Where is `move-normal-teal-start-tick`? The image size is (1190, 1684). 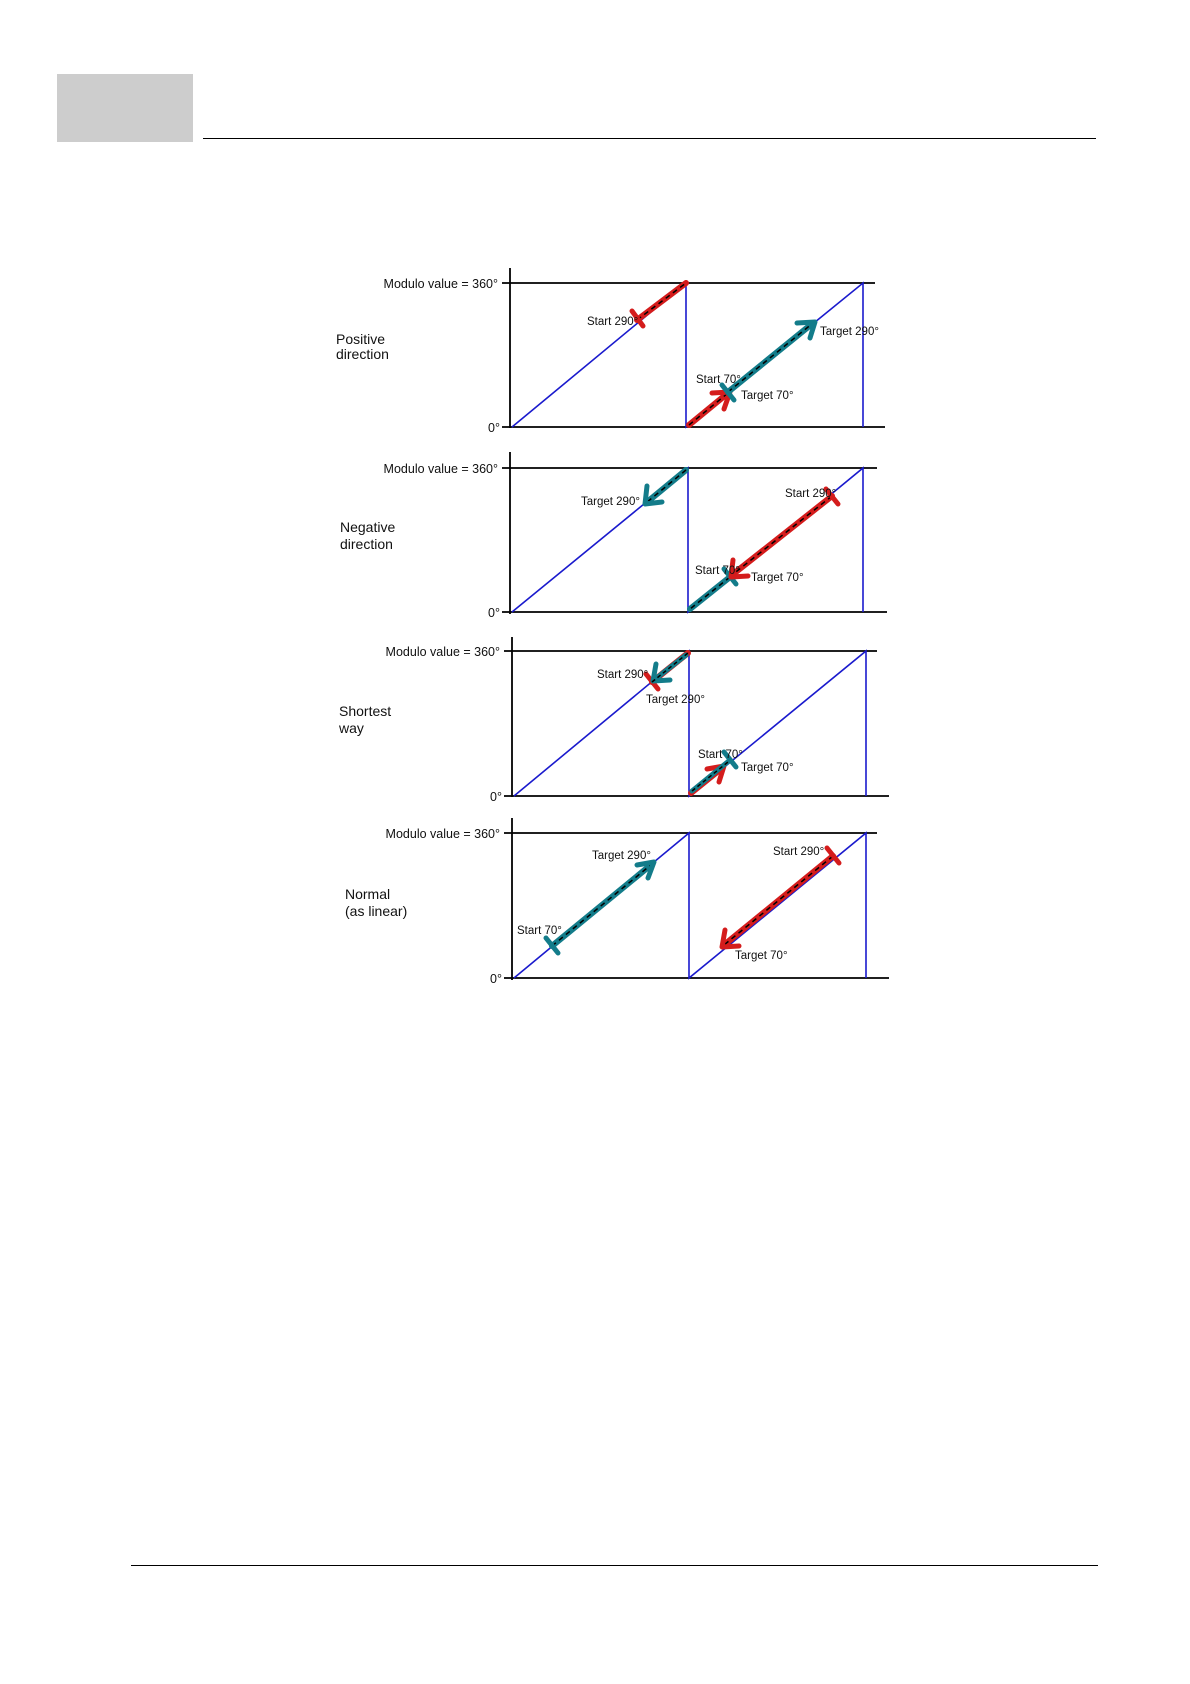 move-normal-teal-start-tick is located at coordinates (552, 945).